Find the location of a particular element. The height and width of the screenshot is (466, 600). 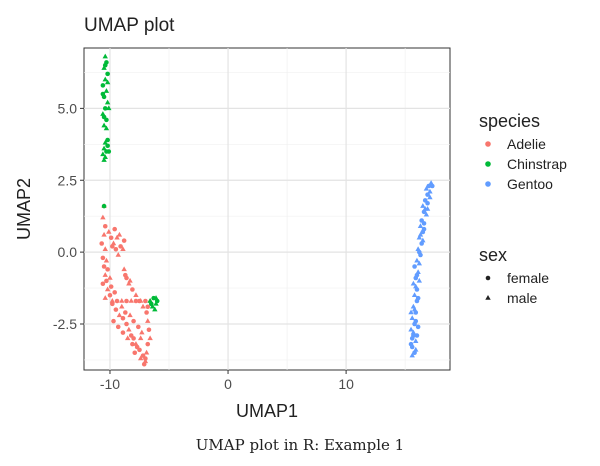

y-tick-label: 2.5 is located at coordinates (68, 180).